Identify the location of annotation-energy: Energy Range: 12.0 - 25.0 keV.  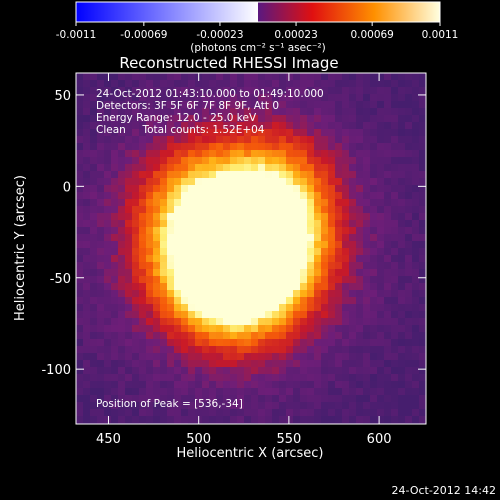
(176, 118).